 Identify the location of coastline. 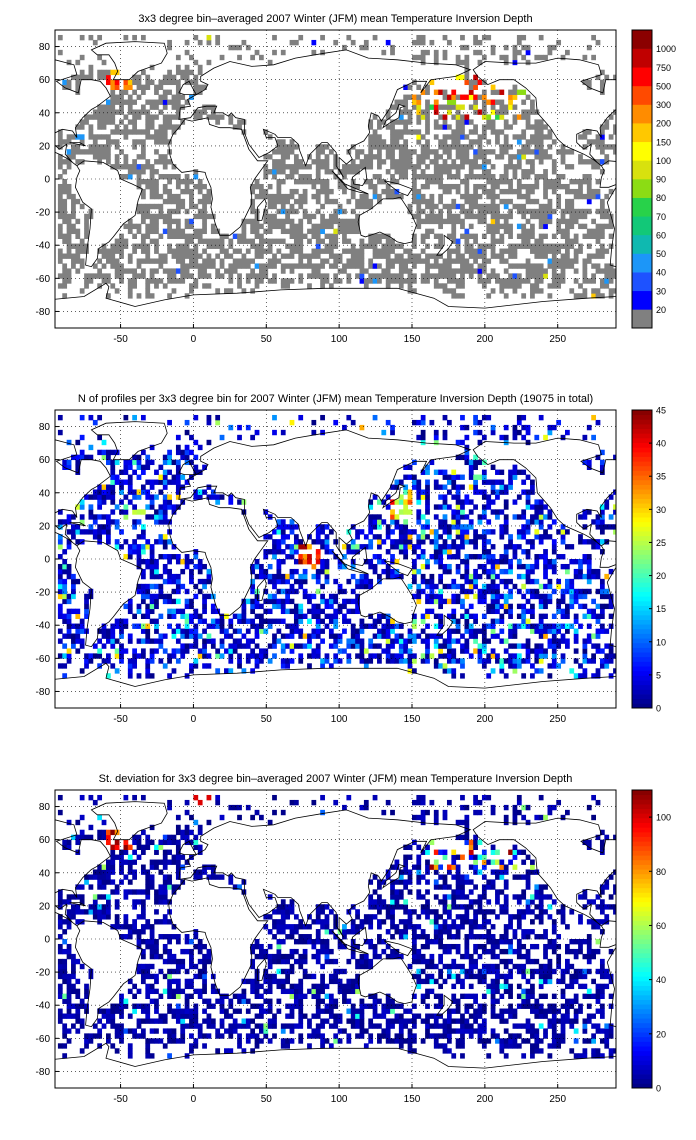
(187, 87).